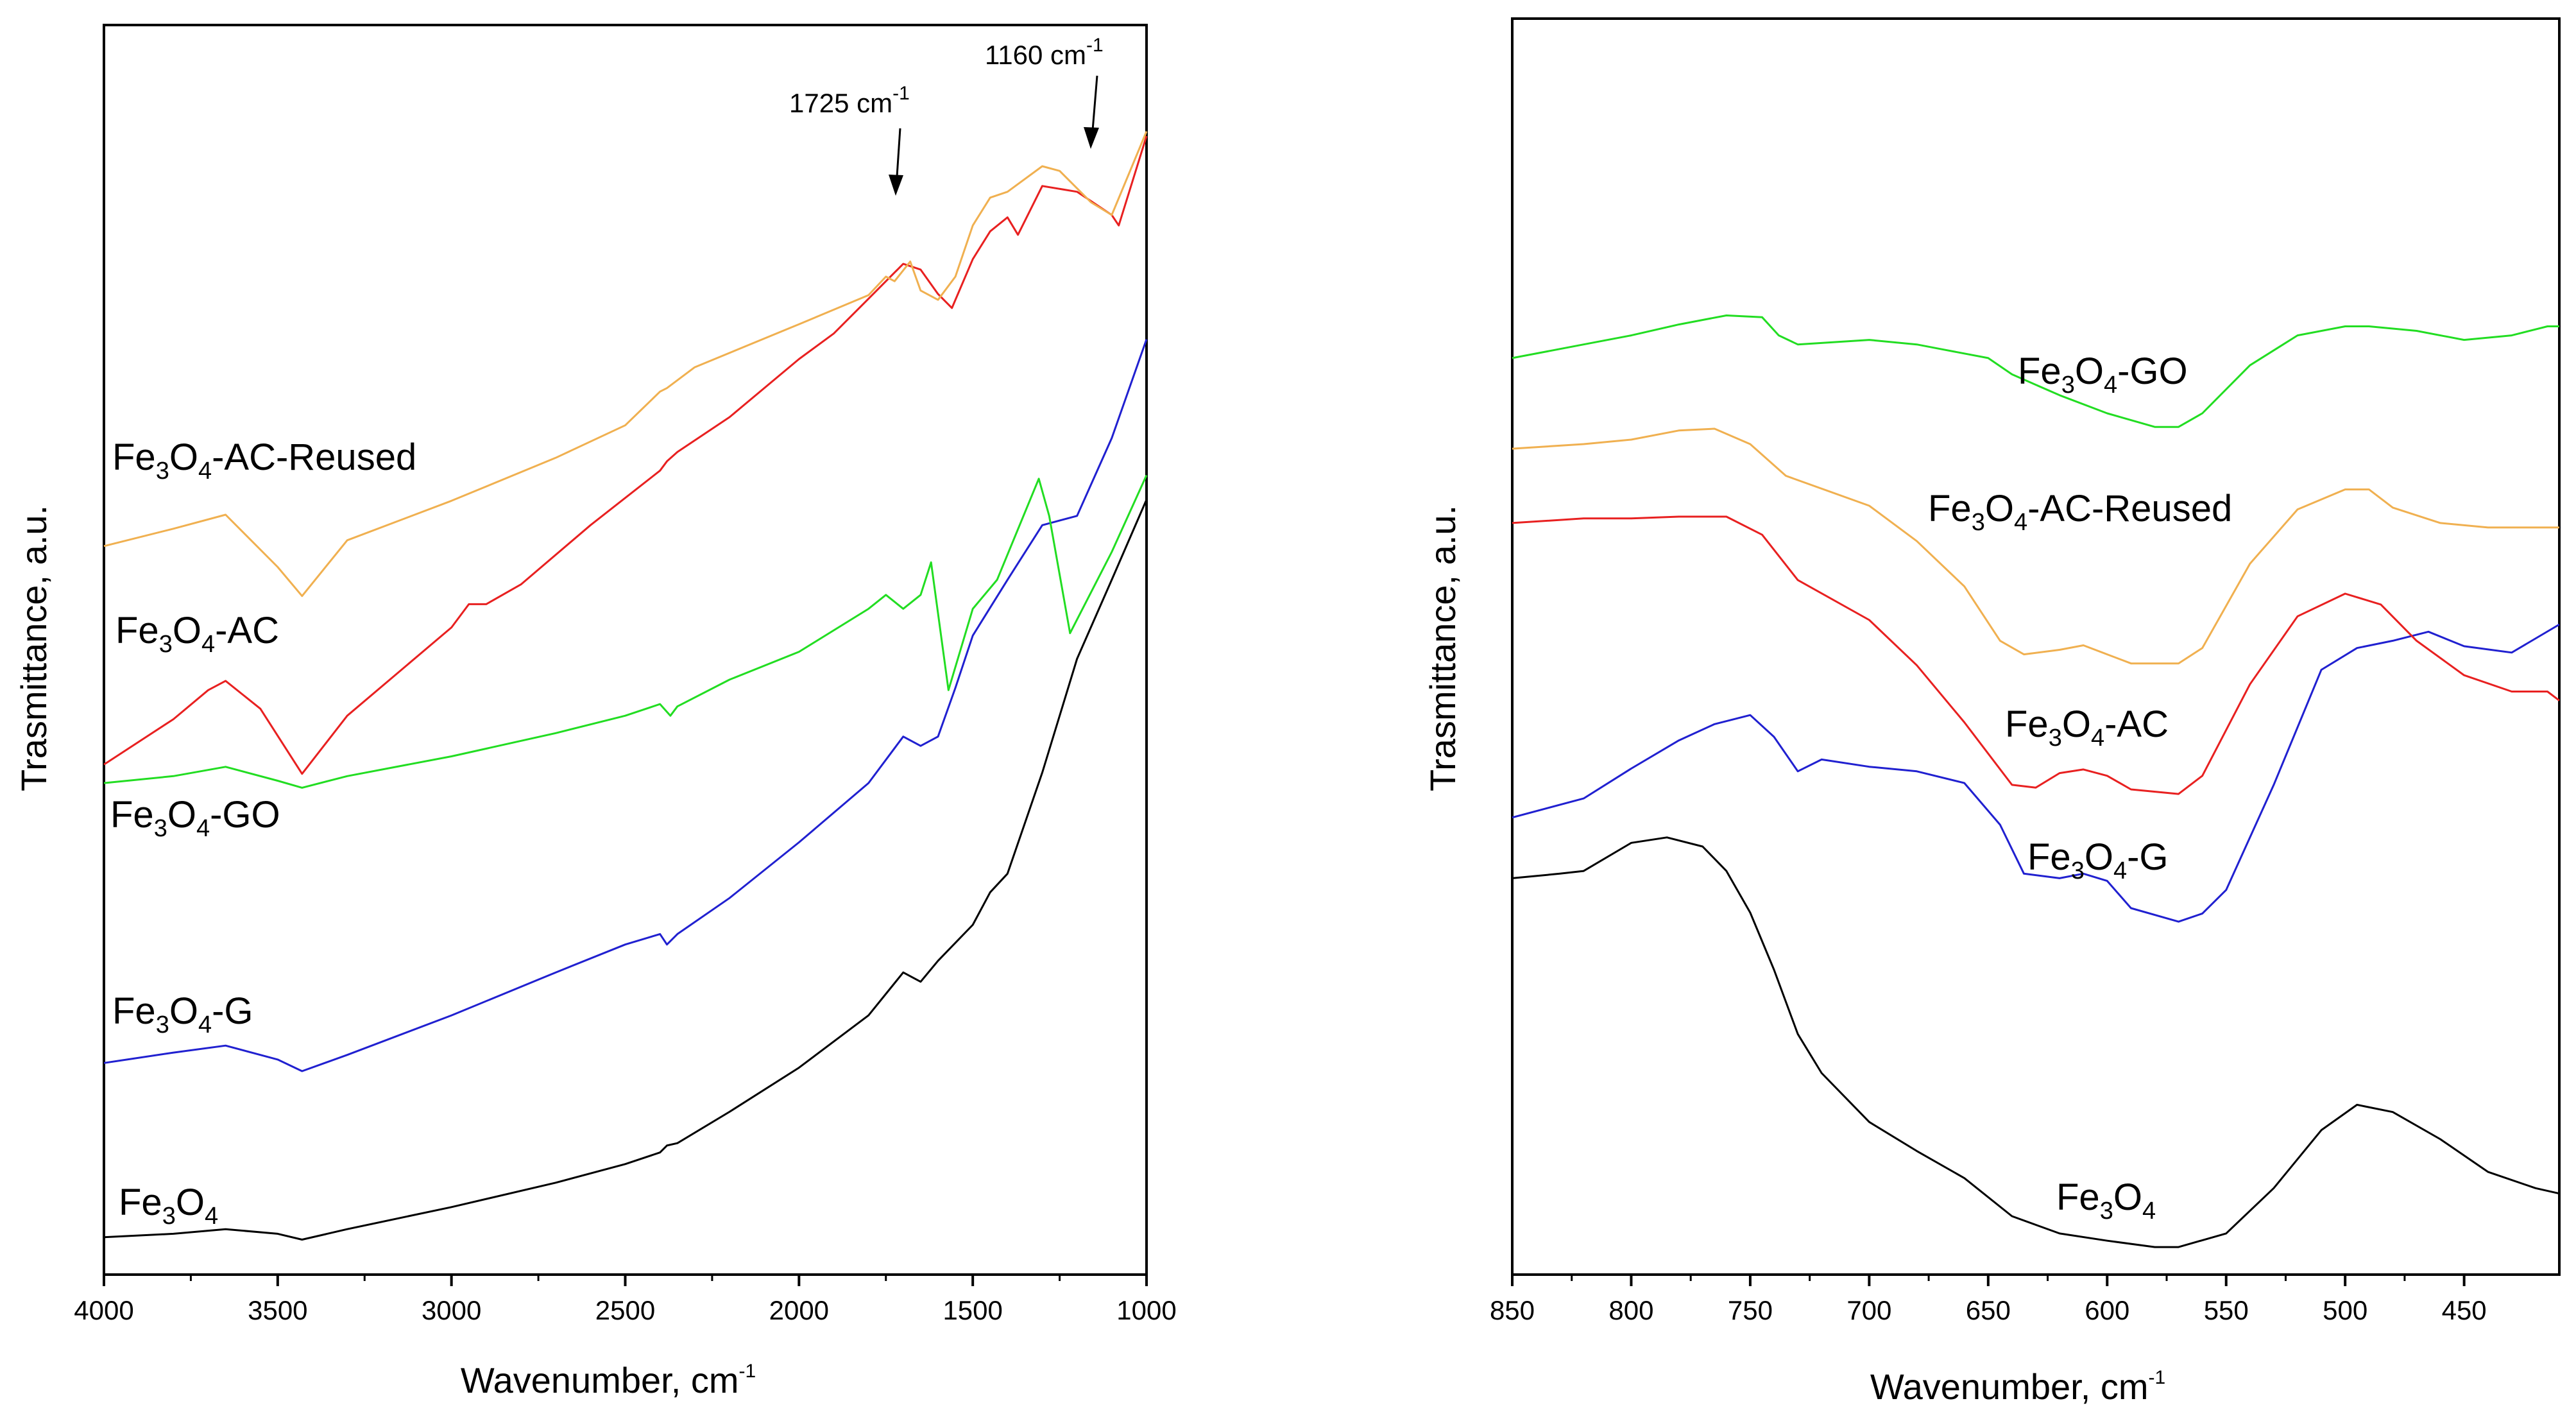  What do you see at coordinates (1443, 648) in the screenshot?
I see `right-y-axis-title: Trasmittance, a.u.` at bounding box center [1443, 648].